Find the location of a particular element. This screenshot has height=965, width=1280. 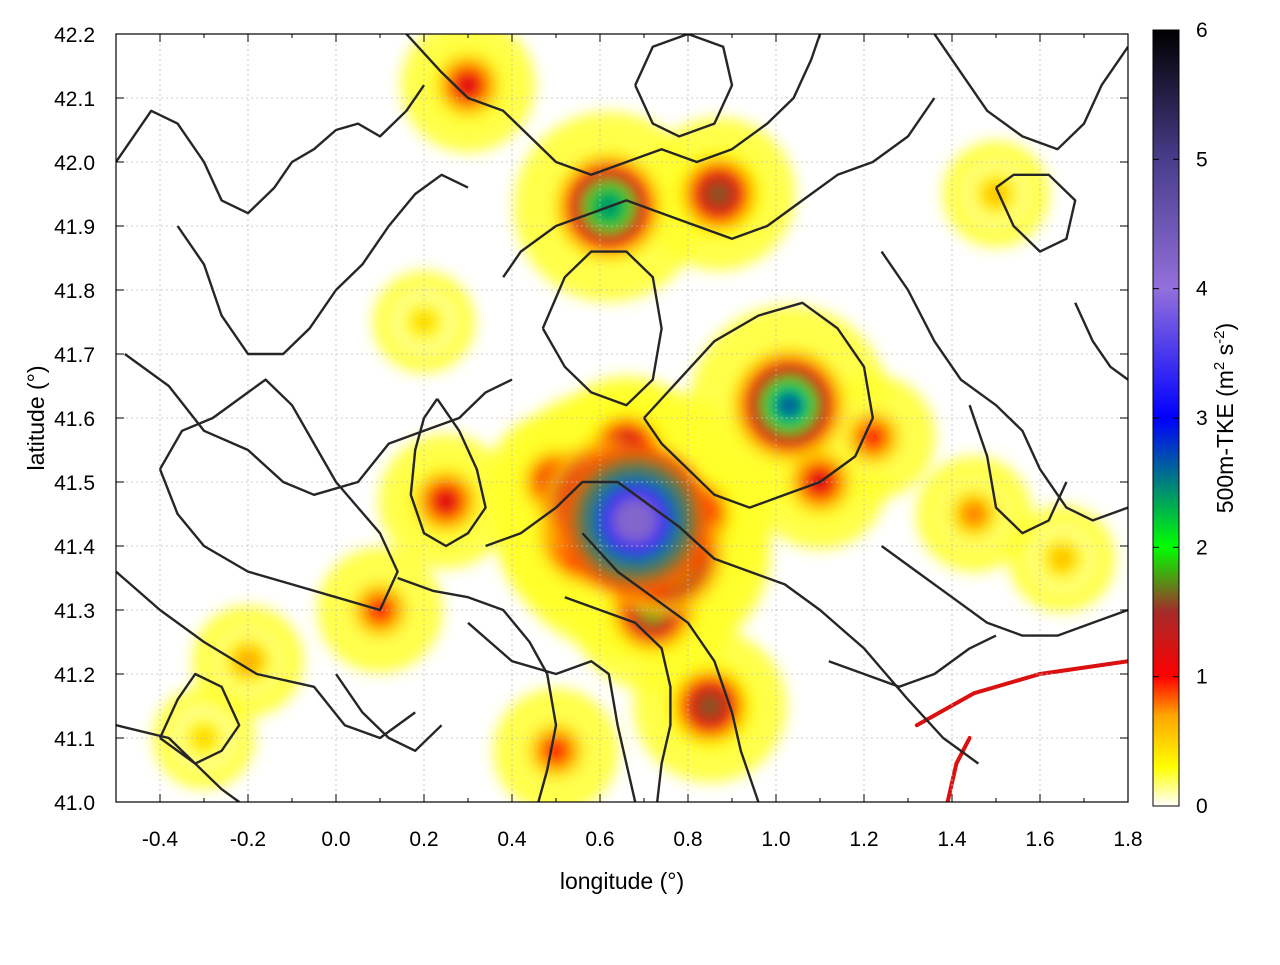

colorbar-tick-label: 6 is located at coordinates (1202, 30).